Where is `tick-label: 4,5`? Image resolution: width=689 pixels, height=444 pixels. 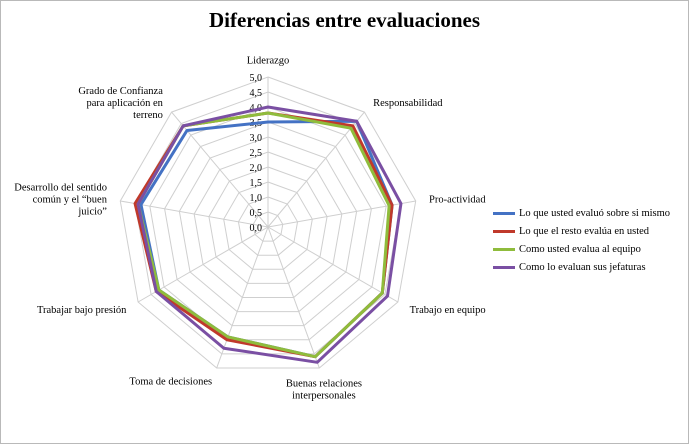
tick-label: 4,5 is located at coordinates (256, 93).